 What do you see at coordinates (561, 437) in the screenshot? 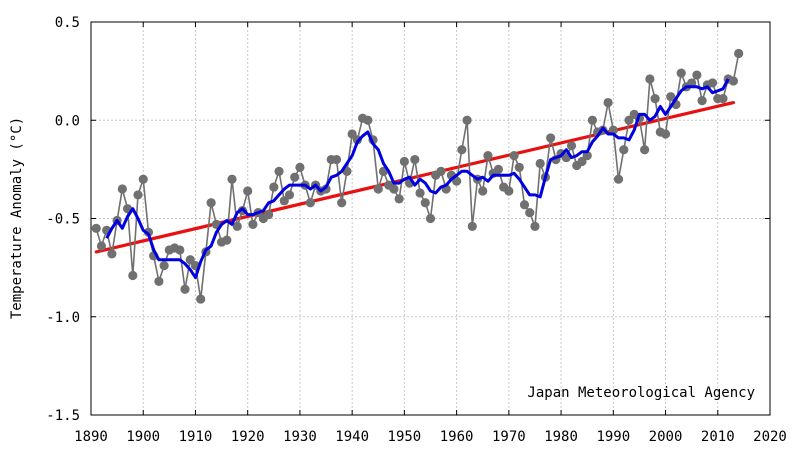
I see `x-tick-label: 1980` at bounding box center [561, 437].